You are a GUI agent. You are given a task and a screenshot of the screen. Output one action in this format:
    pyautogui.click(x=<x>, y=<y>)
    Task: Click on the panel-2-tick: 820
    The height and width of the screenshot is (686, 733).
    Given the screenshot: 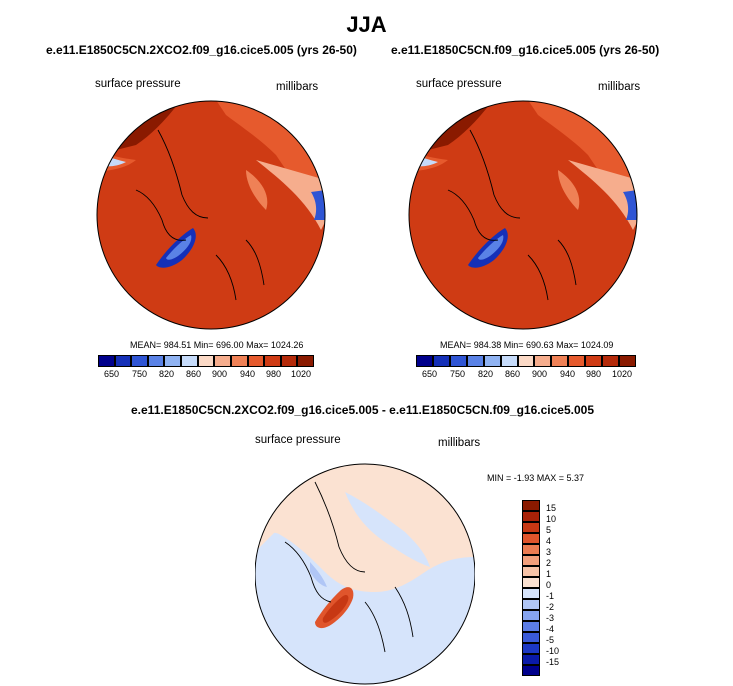 What is the action you would take?
    pyautogui.click(x=486, y=374)
    